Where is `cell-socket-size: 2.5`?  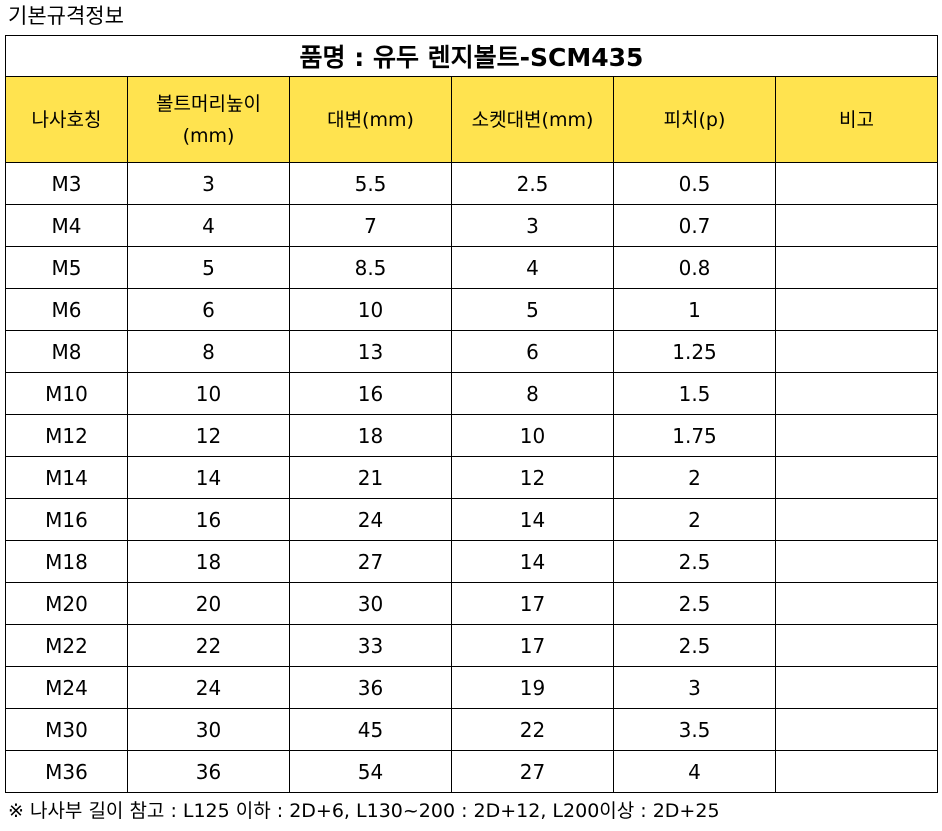 cell-socket-size: 2.5 is located at coordinates (532, 183).